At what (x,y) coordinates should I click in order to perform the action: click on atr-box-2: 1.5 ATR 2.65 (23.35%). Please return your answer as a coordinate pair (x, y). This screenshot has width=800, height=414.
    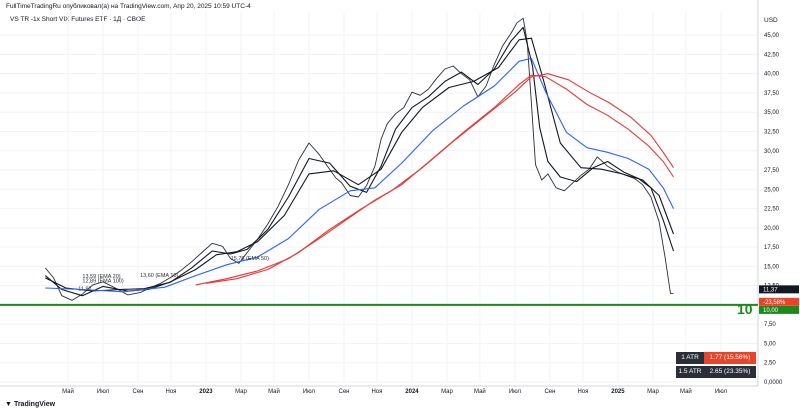
    Looking at the image, I should click on (716, 372).